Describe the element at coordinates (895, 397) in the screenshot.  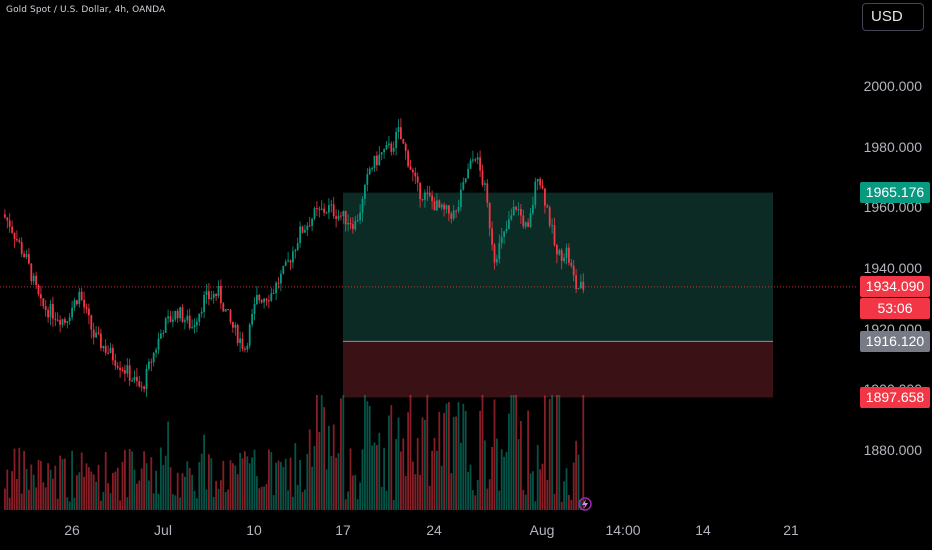
I see `stop-price-badge: 1897.658` at that location.